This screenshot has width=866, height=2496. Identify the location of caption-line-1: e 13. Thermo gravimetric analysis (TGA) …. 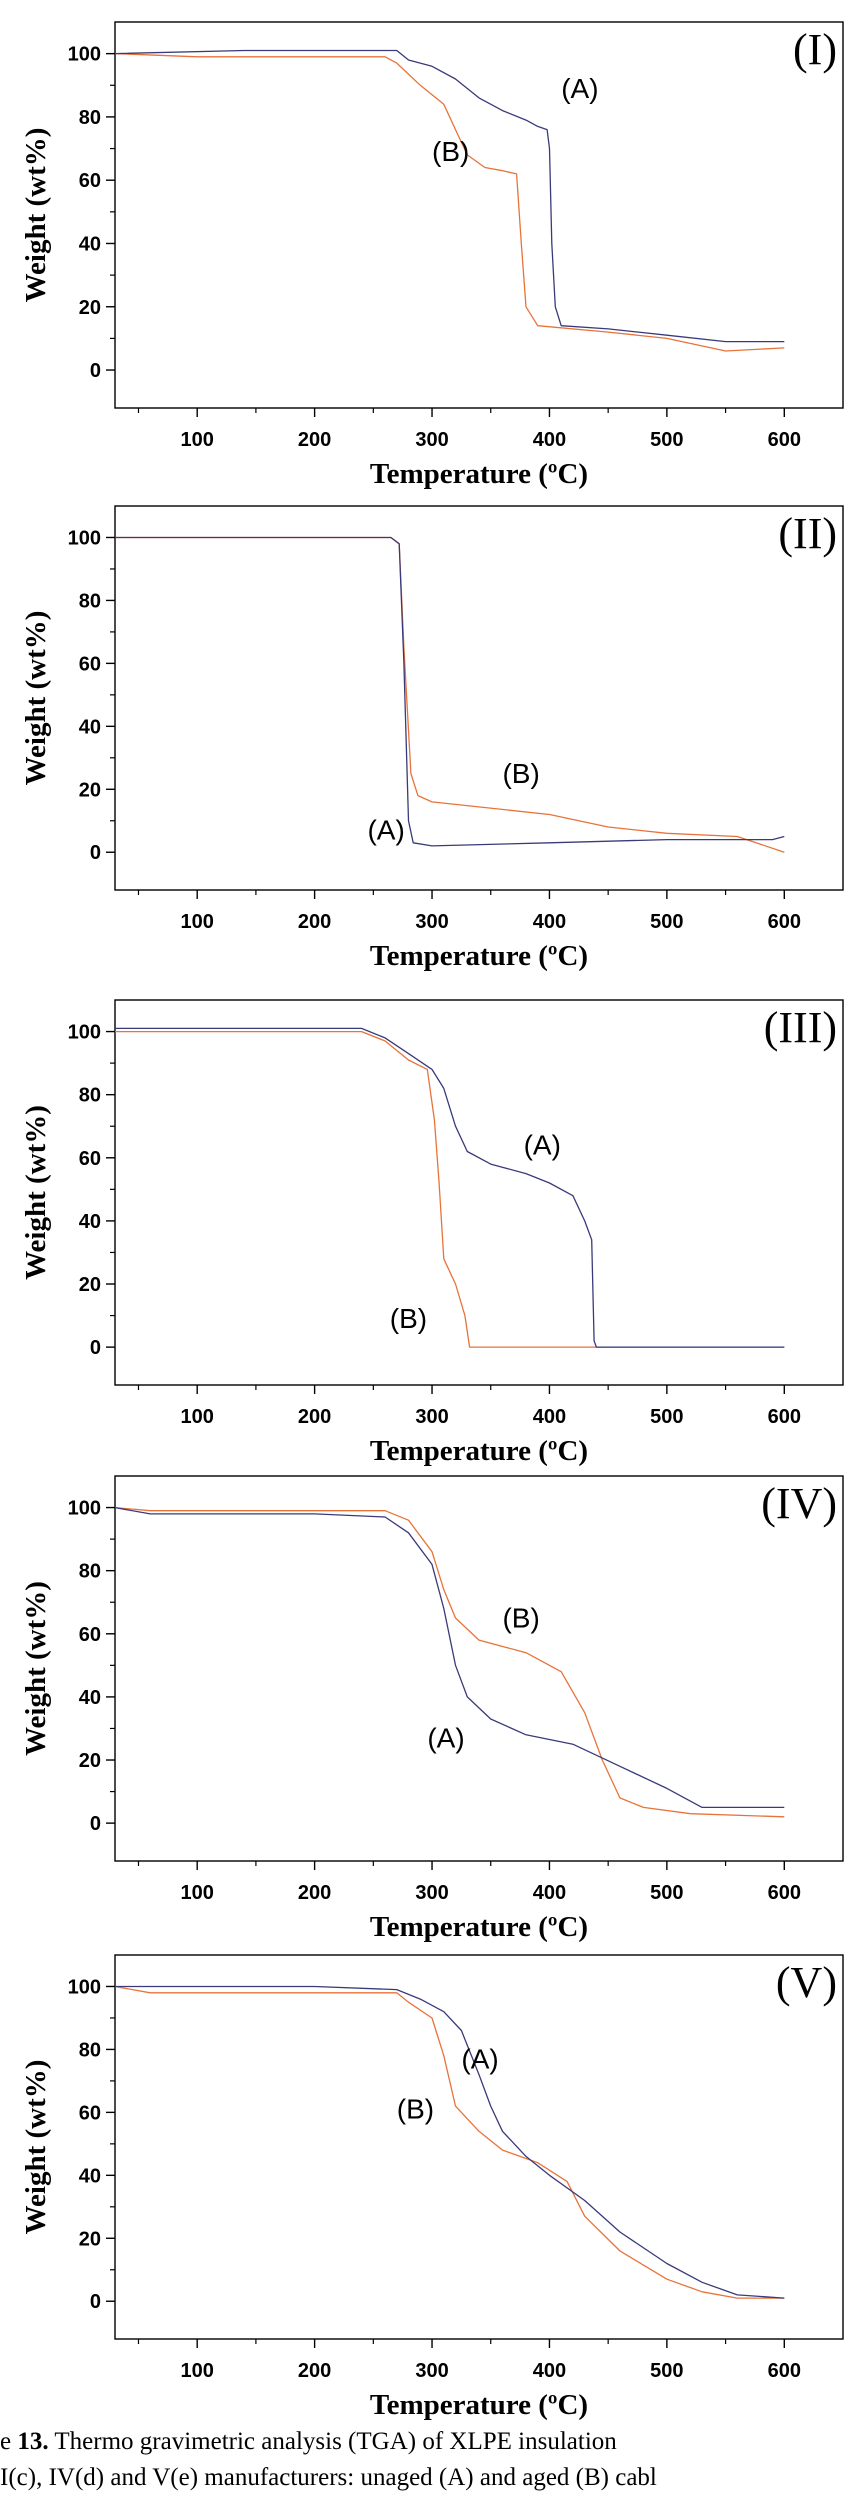
(433, 2442).